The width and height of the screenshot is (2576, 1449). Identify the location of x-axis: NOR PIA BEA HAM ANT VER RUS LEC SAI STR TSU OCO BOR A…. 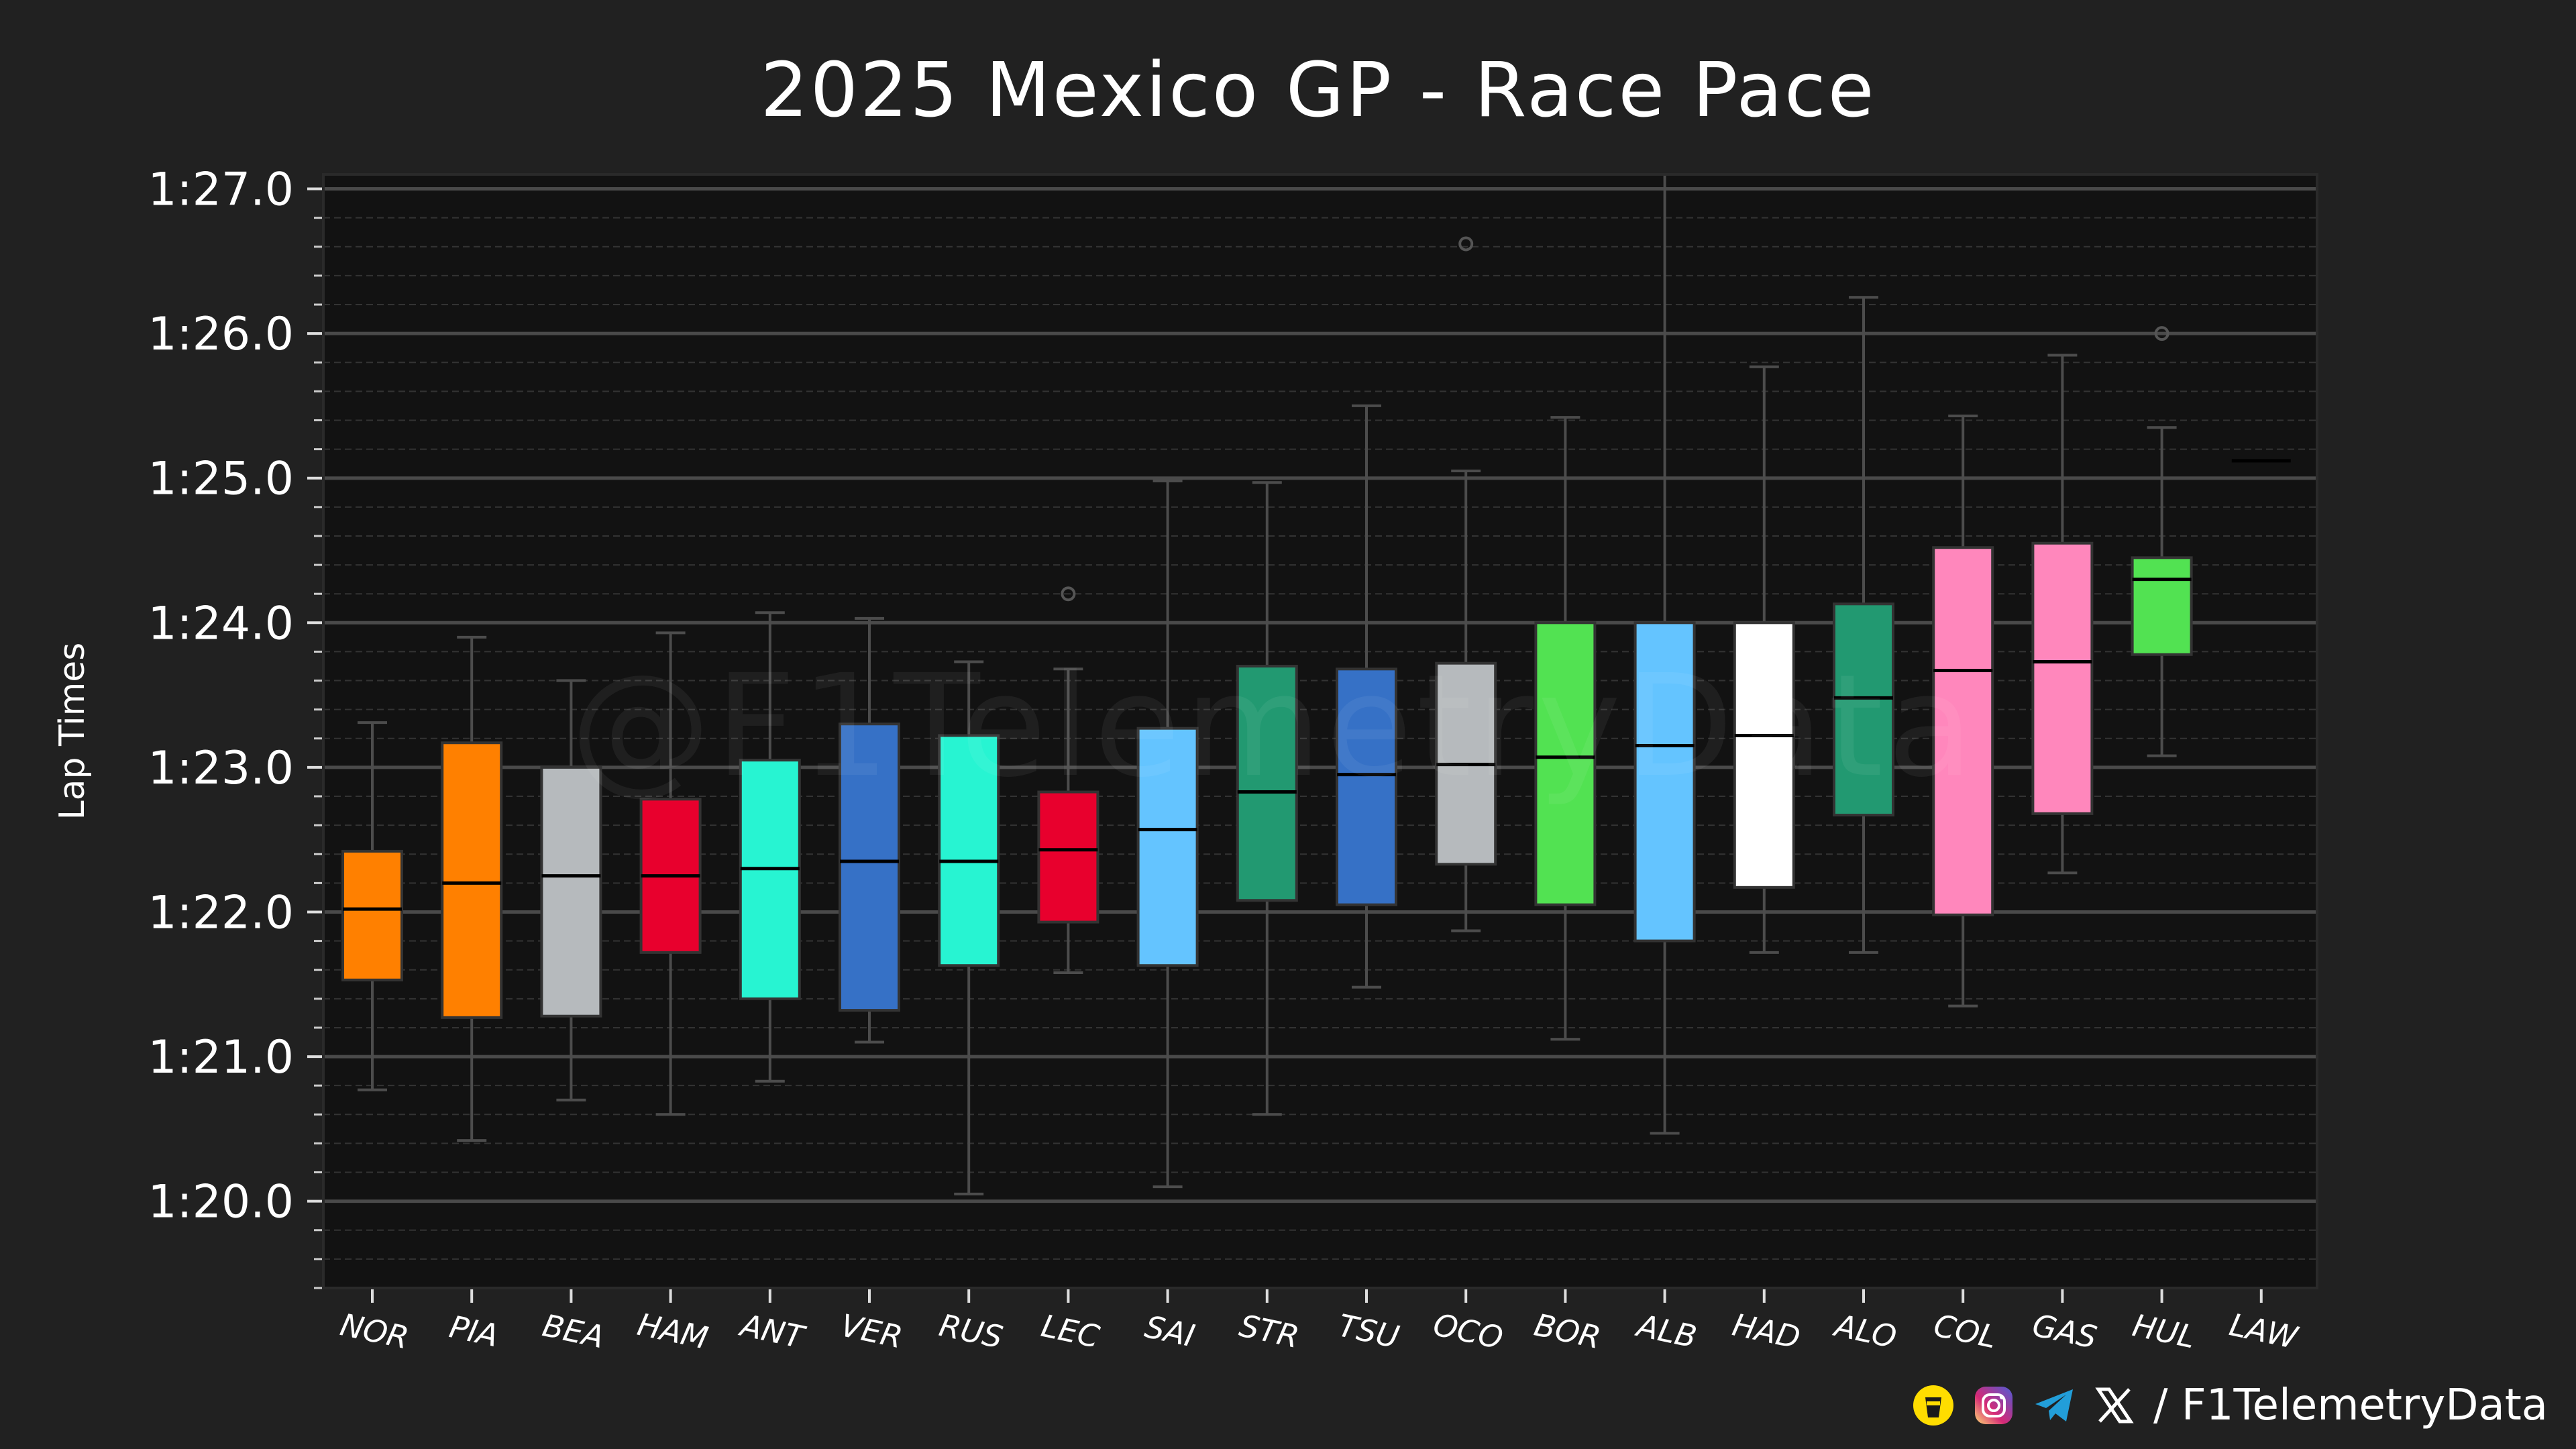
(1319, 1322).